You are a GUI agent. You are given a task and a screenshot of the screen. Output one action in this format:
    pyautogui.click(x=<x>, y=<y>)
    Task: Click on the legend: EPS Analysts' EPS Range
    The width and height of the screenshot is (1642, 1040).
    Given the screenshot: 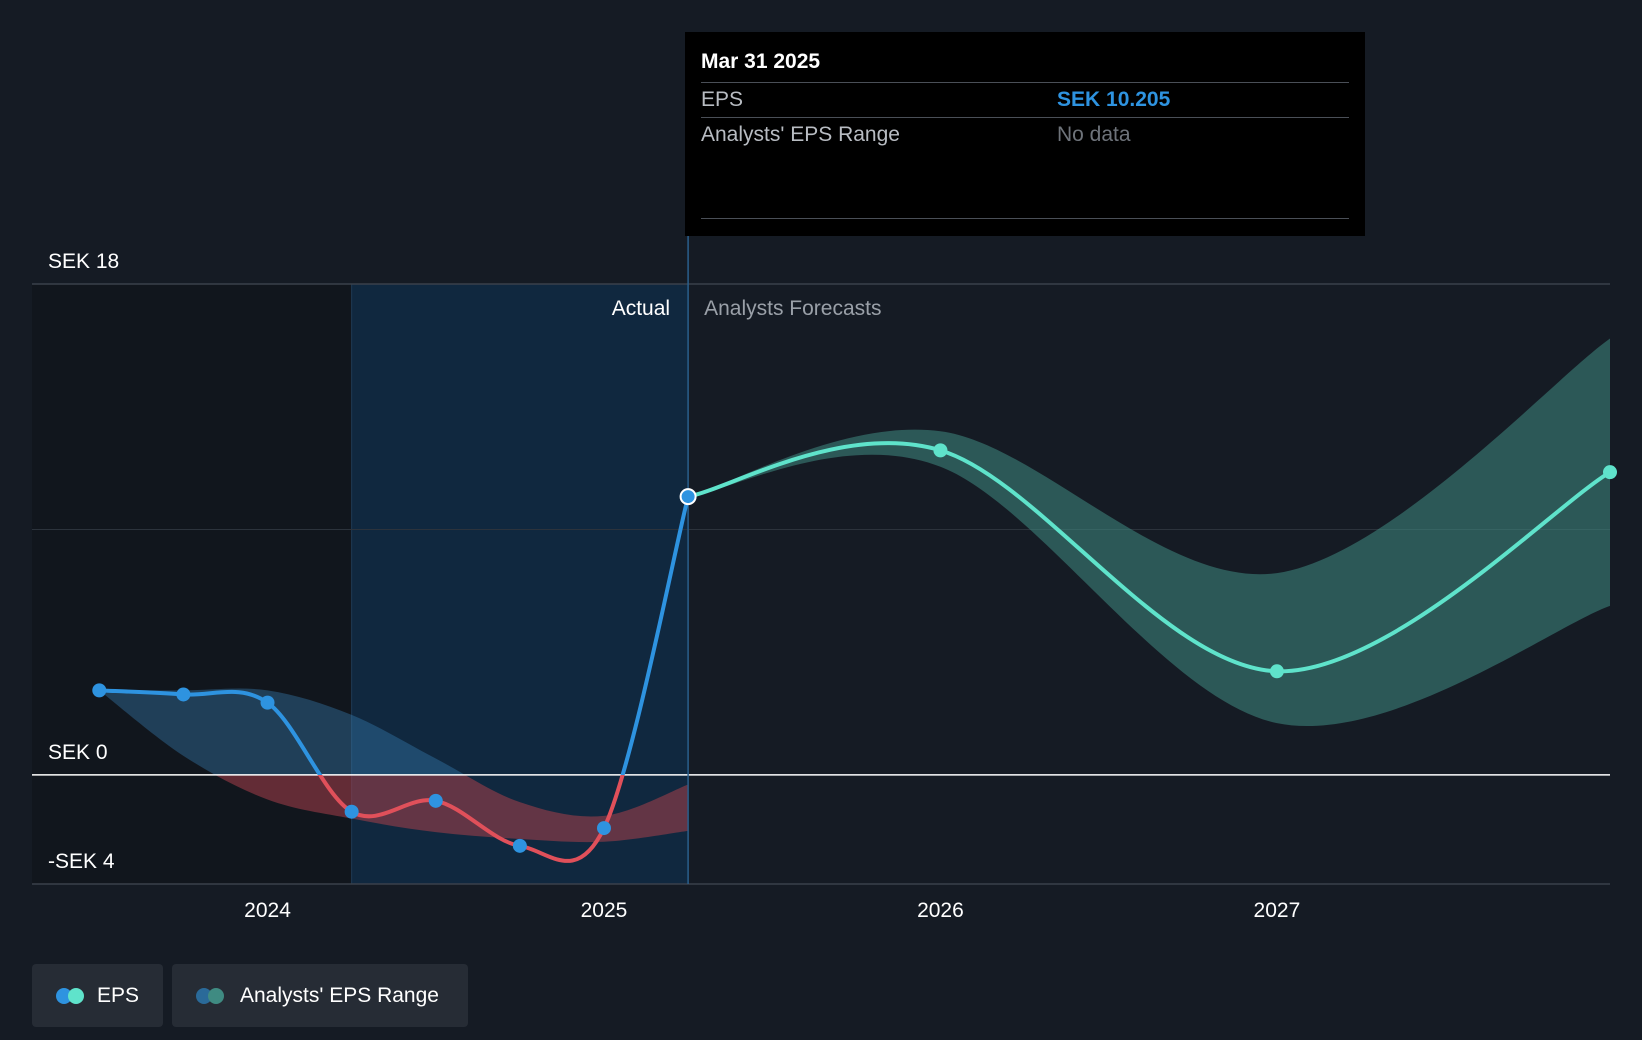 What is the action you would take?
    pyautogui.click(x=250, y=995)
    